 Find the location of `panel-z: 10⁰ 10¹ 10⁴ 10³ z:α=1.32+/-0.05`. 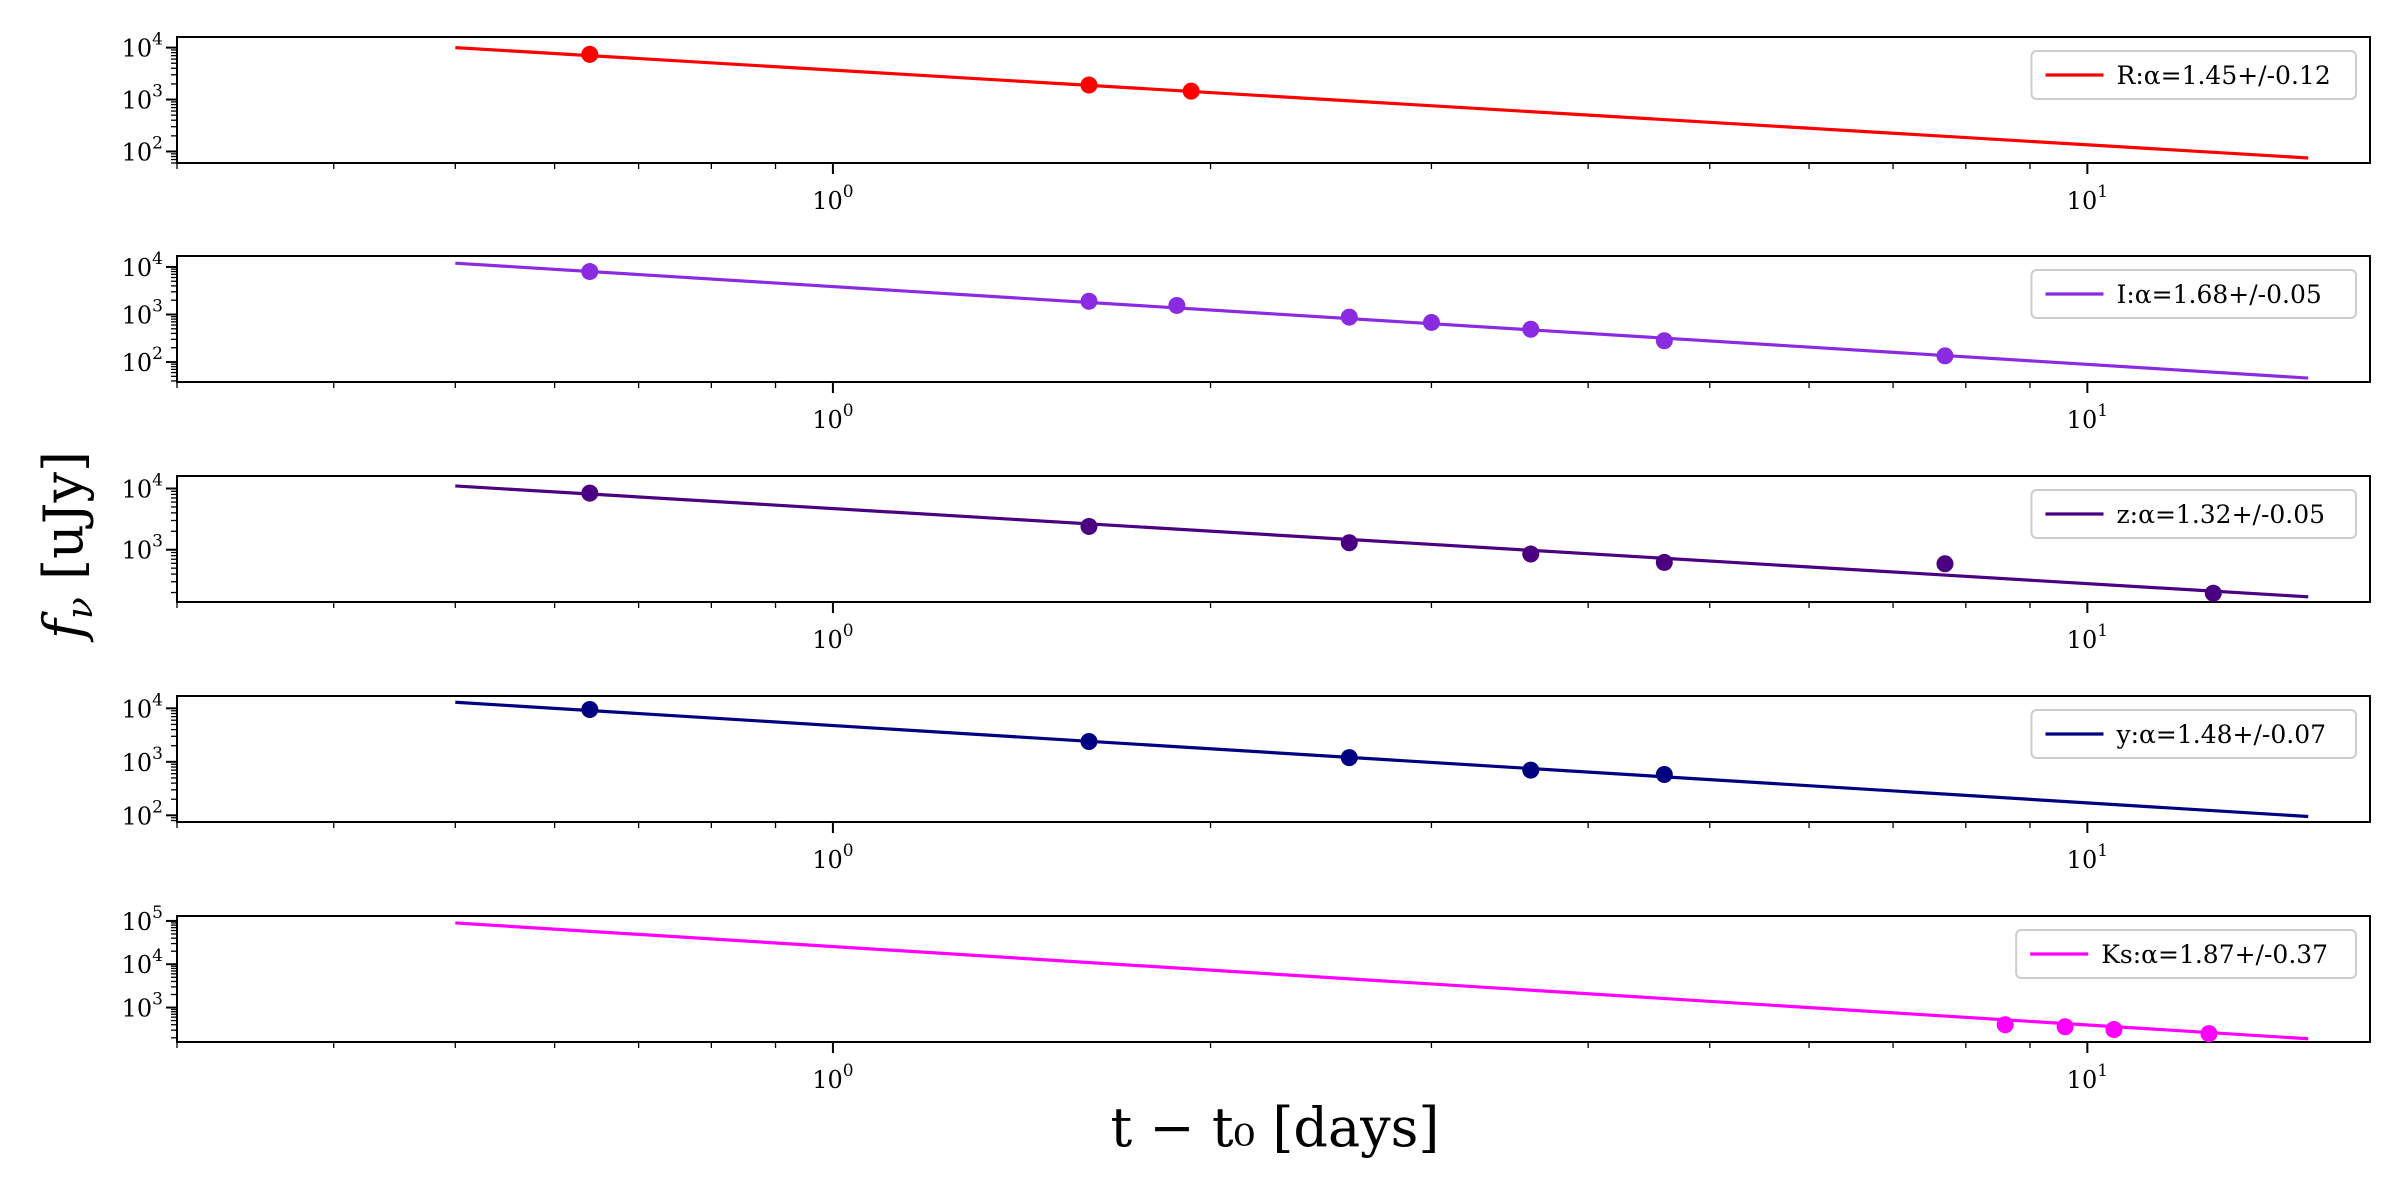

panel-z: 10⁰ 10¹ 10⁴ 10³ z:α=1.32+/-0.05 is located at coordinates (1246, 562).